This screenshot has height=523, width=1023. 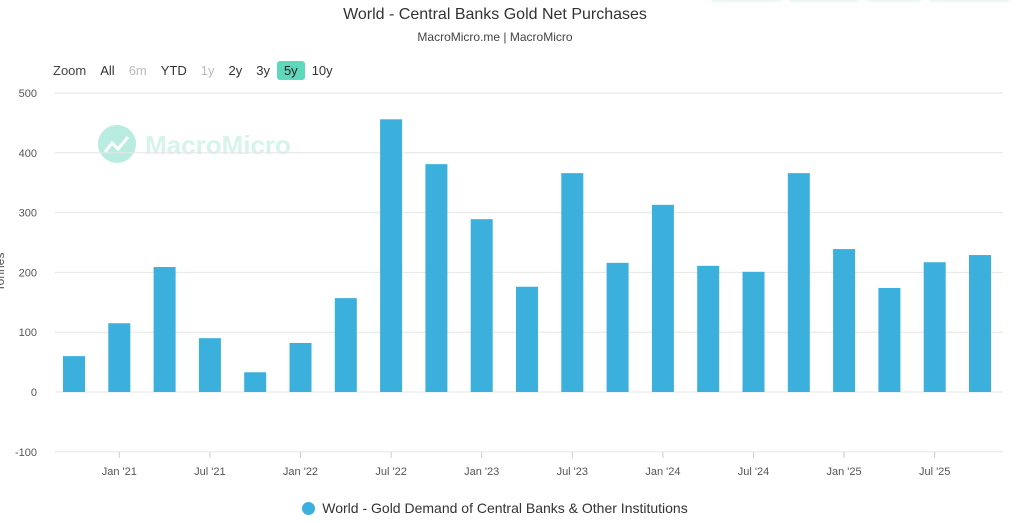 I want to click on x-tick-label: Jul '23, so click(x=572, y=472).